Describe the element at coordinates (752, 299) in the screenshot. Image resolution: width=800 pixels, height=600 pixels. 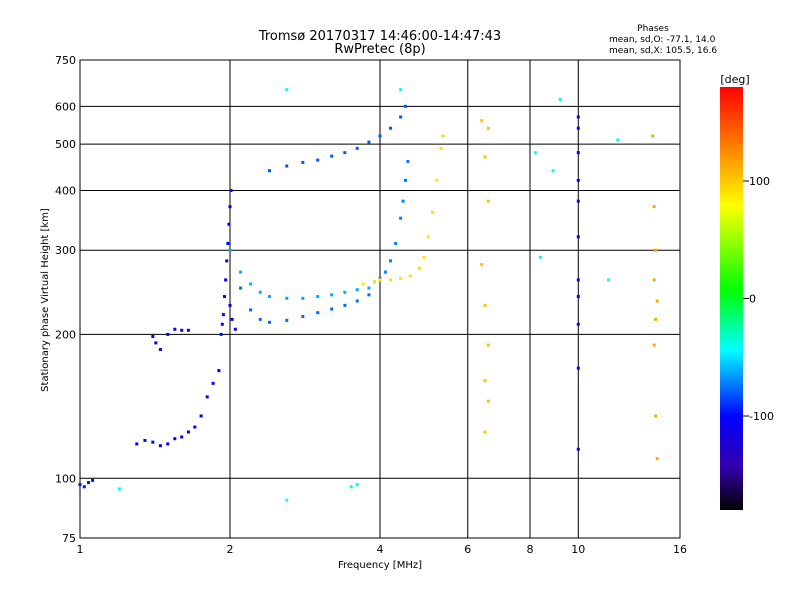
I see `colorbar-tick-label: 0` at that location.